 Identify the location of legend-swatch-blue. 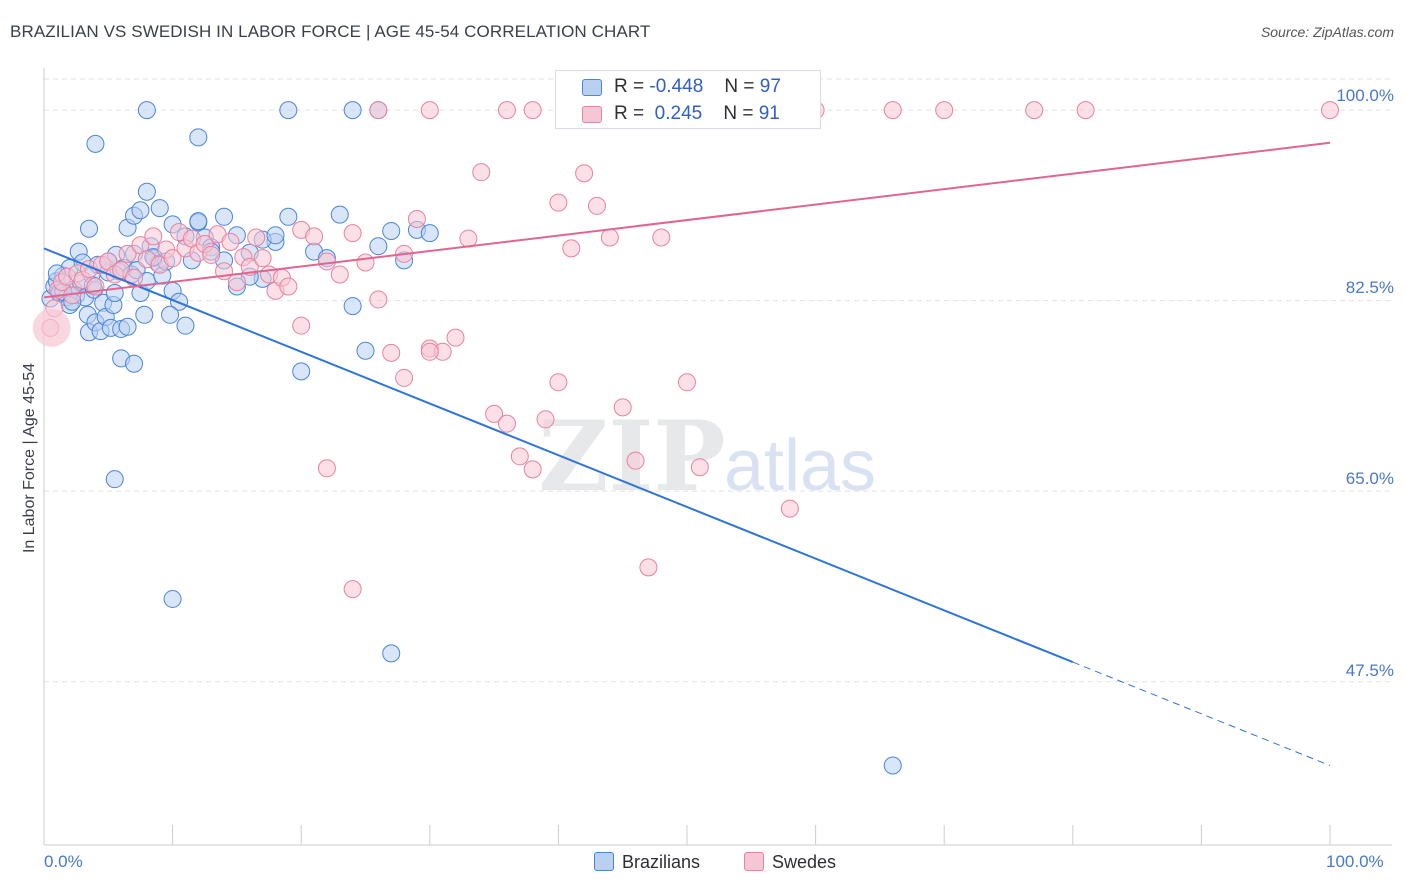
(592, 87).